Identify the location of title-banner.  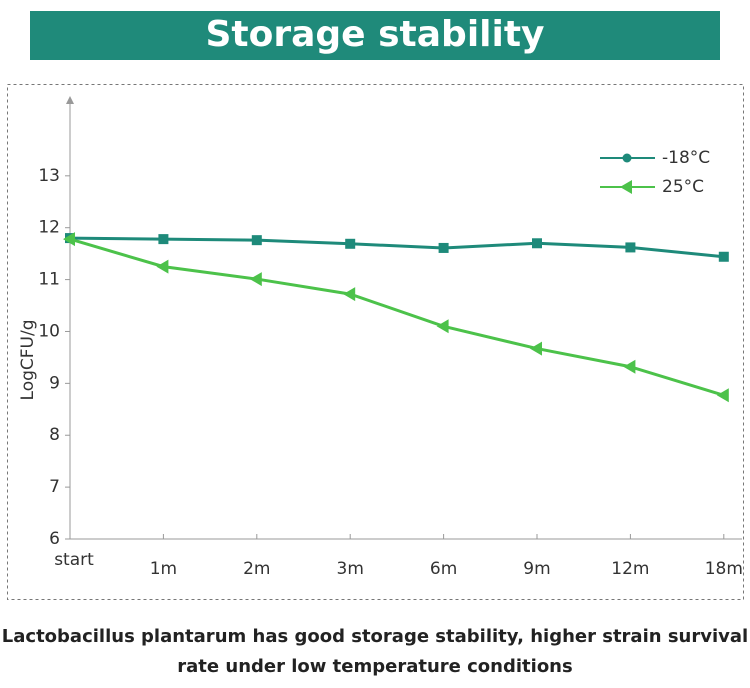
(375, 35).